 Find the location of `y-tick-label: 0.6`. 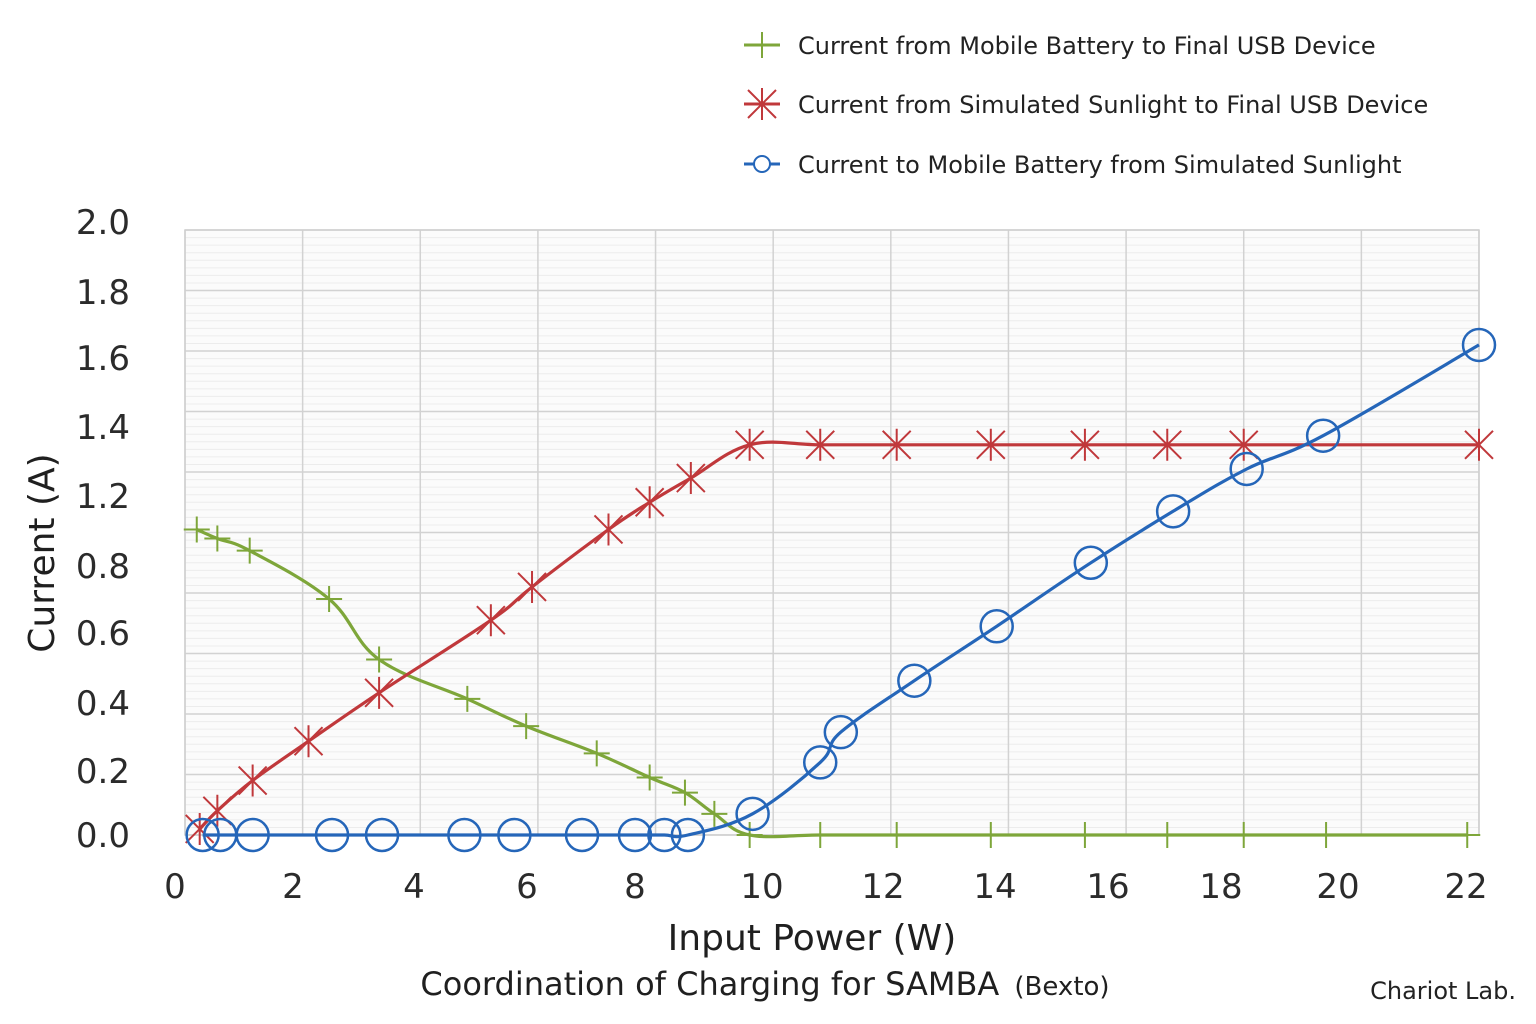

y-tick-label: 0.6 is located at coordinates (103, 634).